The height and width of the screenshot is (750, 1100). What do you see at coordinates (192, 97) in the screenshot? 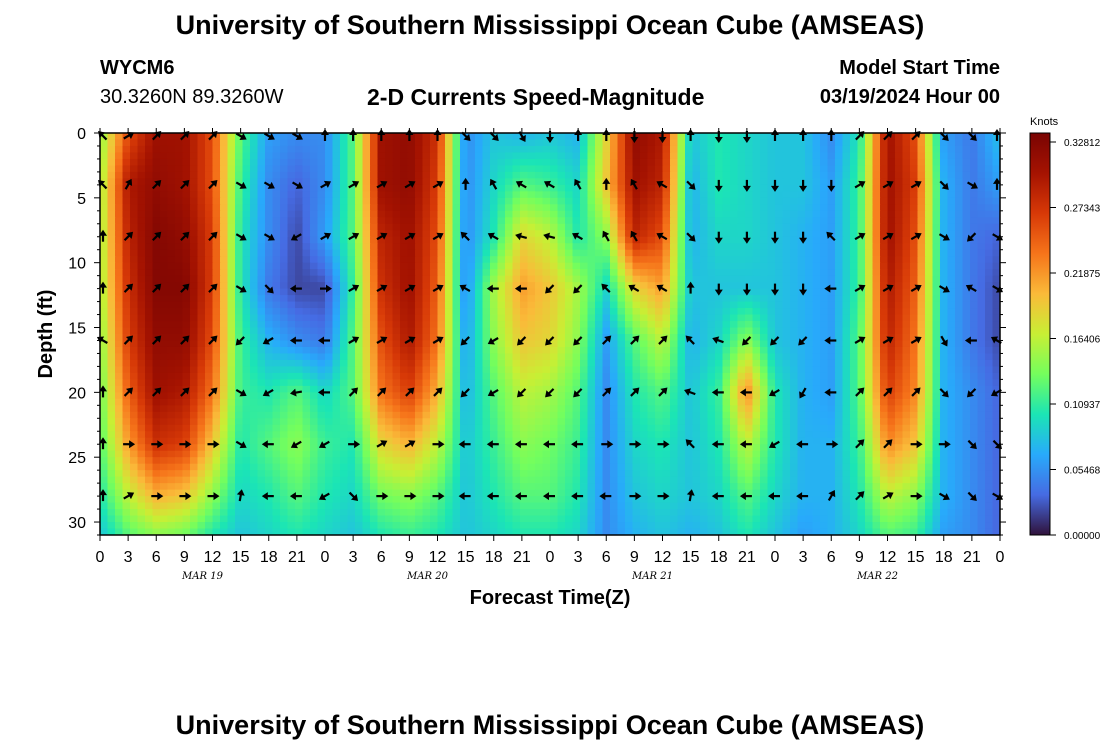
I see `station-coordinates: 30.3260N 89.3260W` at bounding box center [192, 97].